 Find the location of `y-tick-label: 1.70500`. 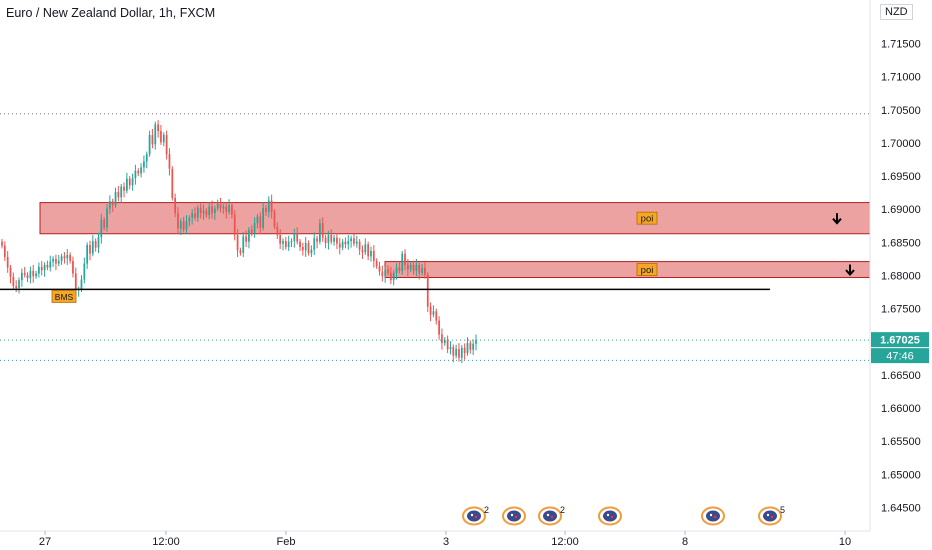

y-tick-label: 1.70500 is located at coordinates (901, 111).